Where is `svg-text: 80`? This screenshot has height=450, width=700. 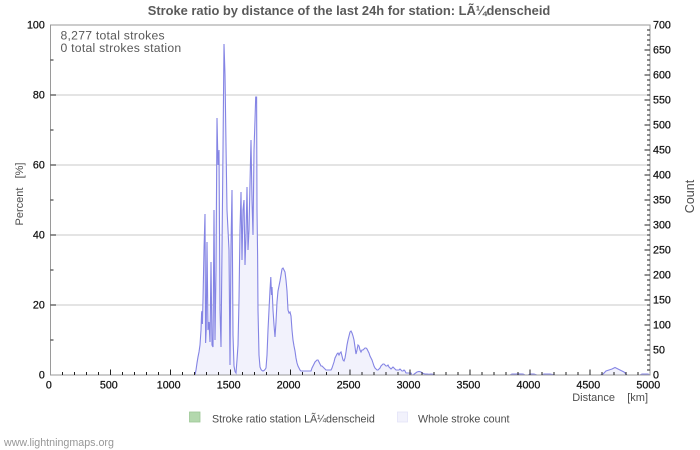 svg-text: 80 is located at coordinates (39, 96).